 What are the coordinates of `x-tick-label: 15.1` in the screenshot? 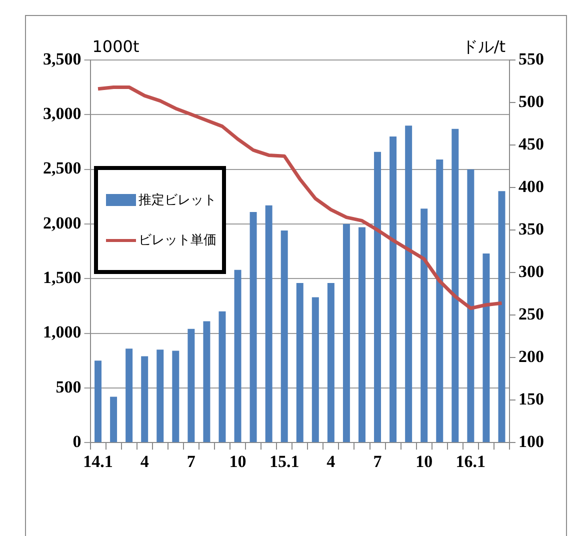 It's located at (284, 462).